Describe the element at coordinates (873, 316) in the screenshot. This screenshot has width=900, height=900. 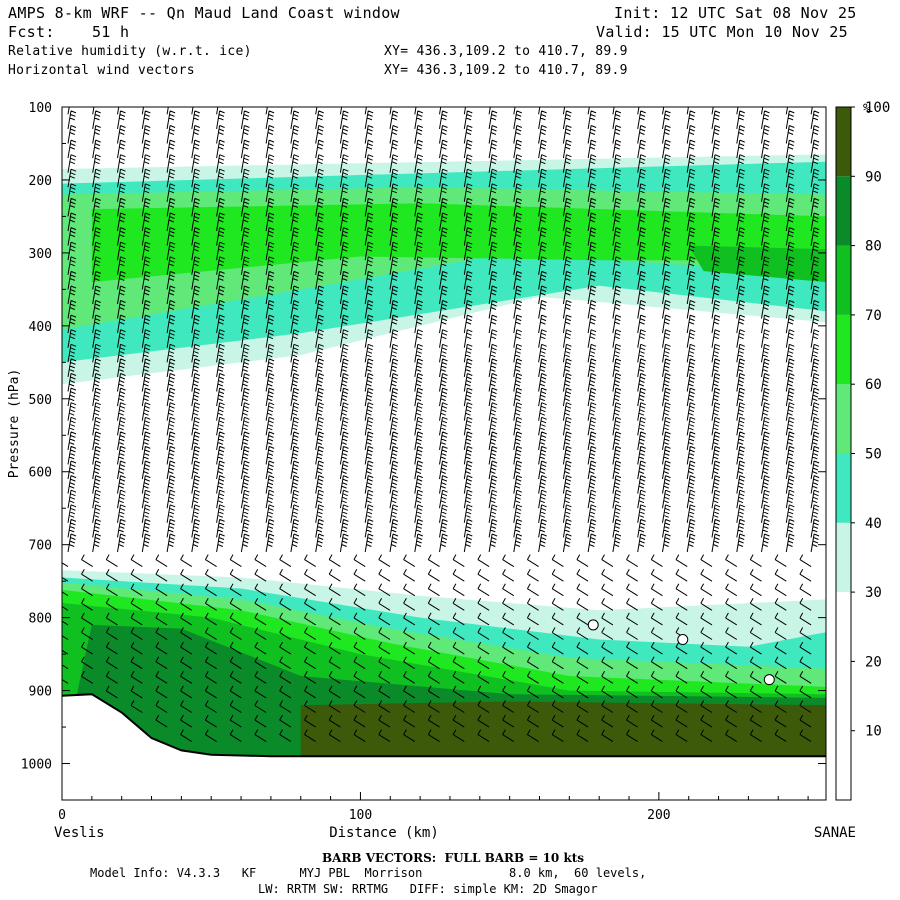
I see `colorbar-tick-label: 70` at that location.